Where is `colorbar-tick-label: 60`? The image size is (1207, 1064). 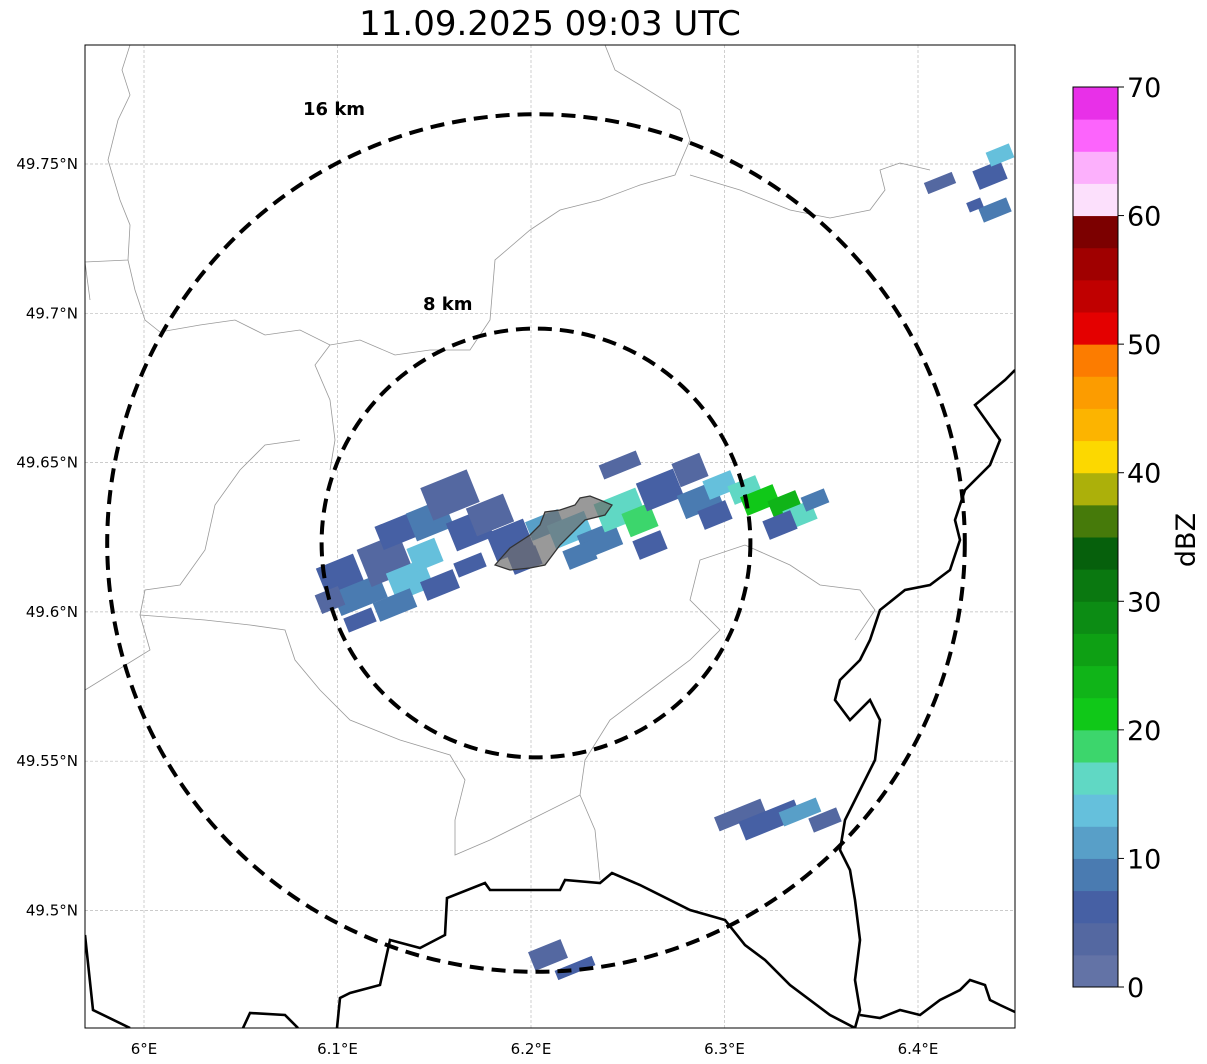 colorbar-tick-label: 60 is located at coordinates (1144, 217).